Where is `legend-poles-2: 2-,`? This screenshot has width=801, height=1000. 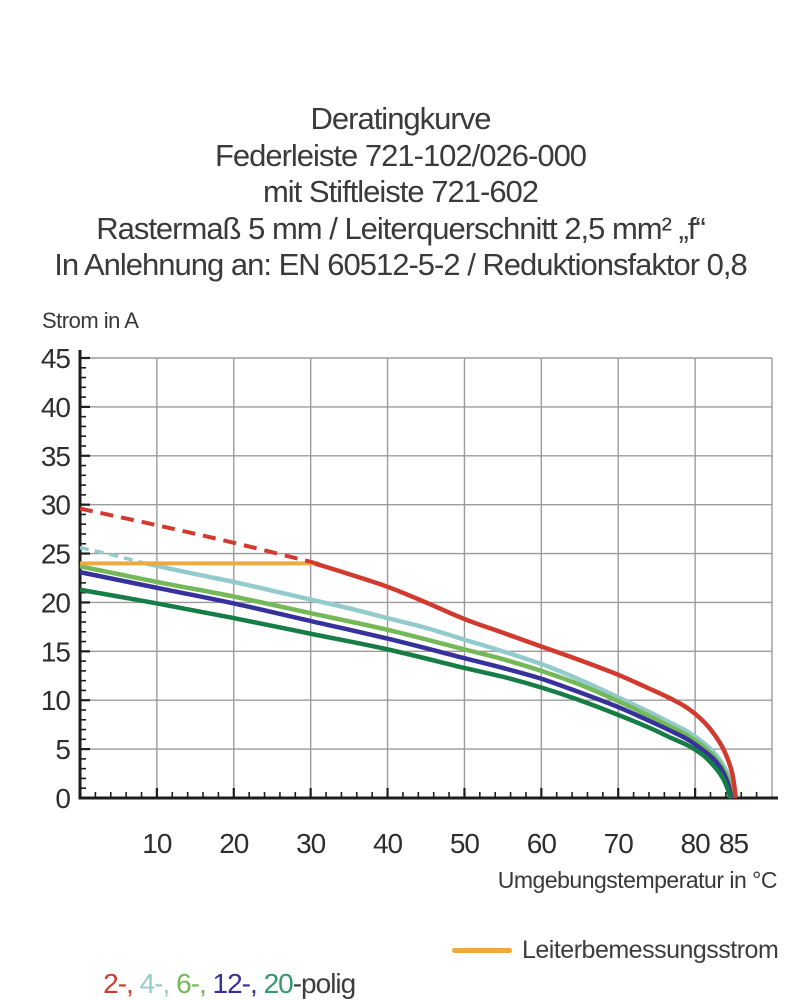
legend-poles-2: 2-, is located at coordinates (121, 983).